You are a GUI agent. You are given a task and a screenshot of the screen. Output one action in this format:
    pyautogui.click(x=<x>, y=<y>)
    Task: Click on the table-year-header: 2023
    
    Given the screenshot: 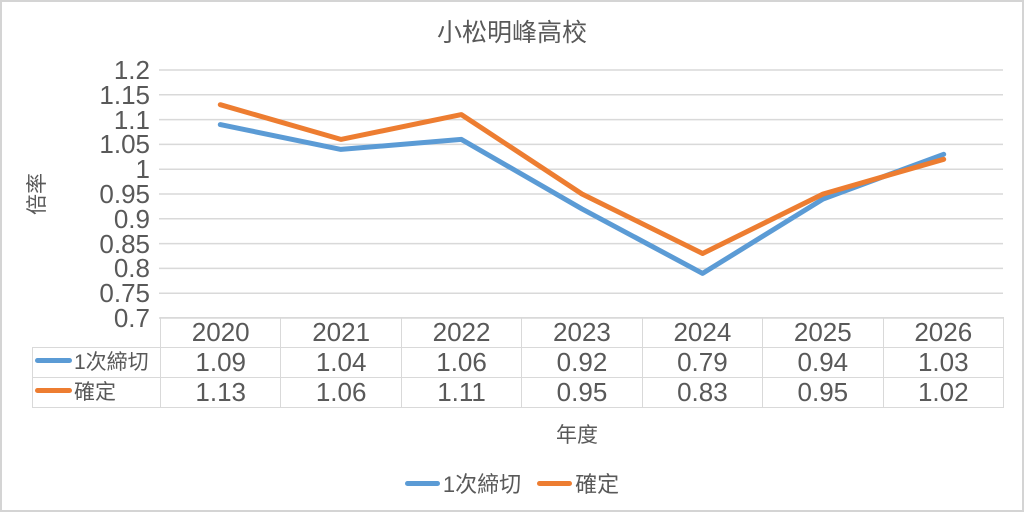 What is the action you would take?
    pyautogui.click(x=582, y=332)
    